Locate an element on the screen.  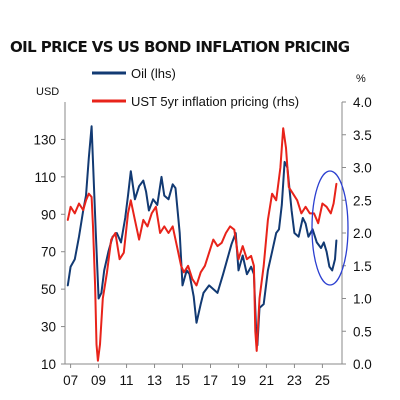
right-tick-label: 1.0 is located at coordinates (362, 299).